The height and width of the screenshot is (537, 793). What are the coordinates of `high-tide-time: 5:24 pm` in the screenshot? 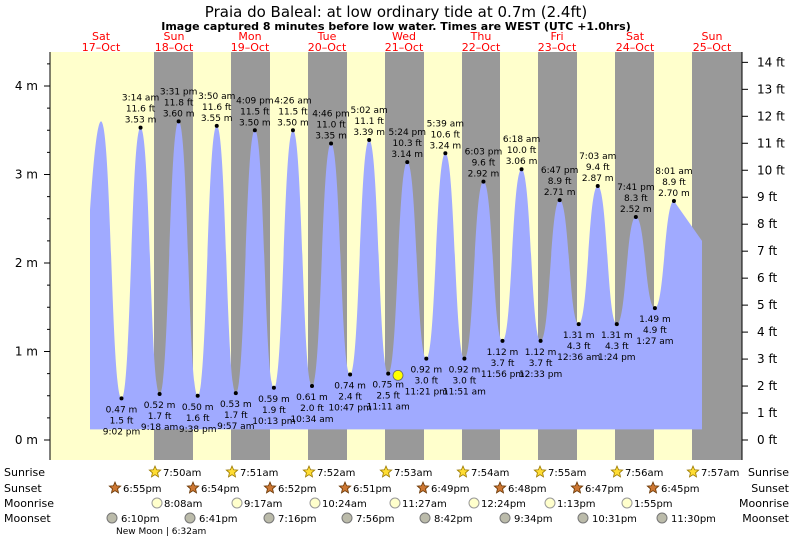 It's located at (407, 133).